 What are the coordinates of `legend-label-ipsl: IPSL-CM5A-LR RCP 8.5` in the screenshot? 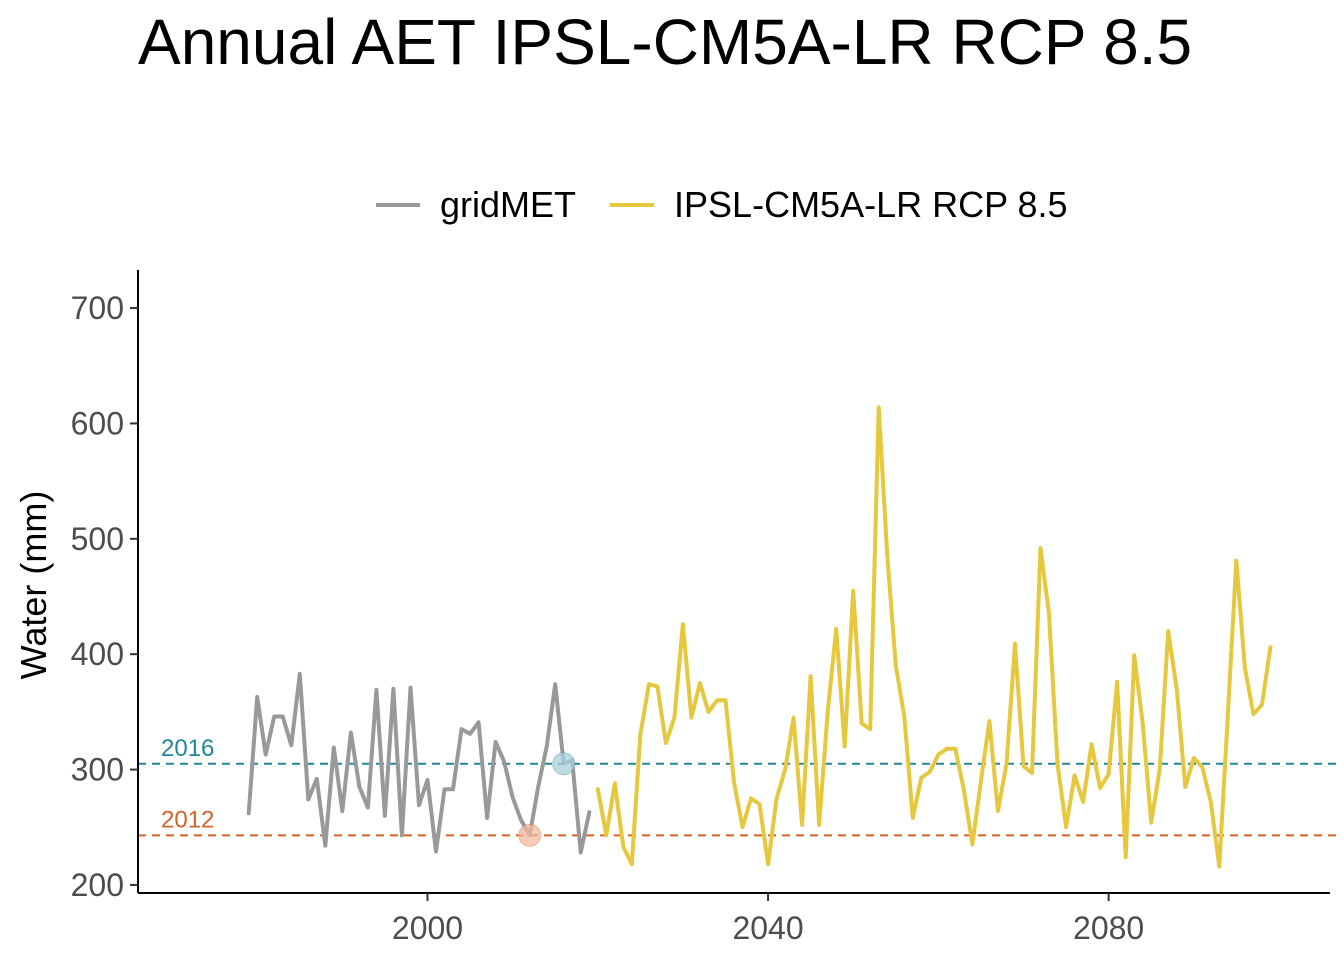 It's located at (871, 204).